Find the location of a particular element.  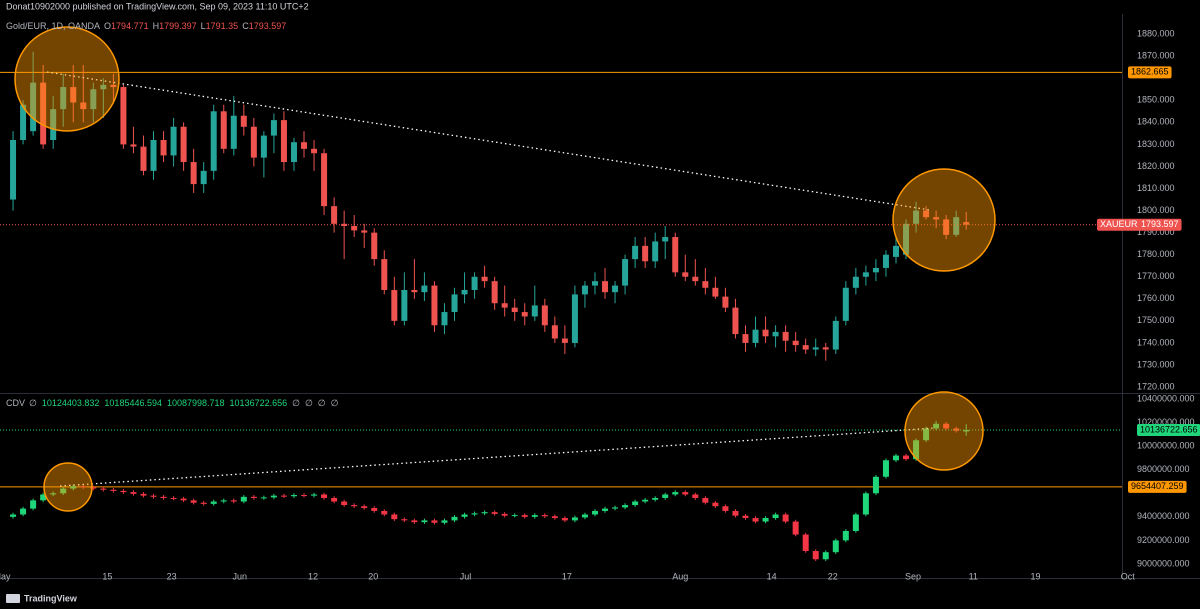

y-tick-label: 9000000.000 is located at coordinates (1163, 563).